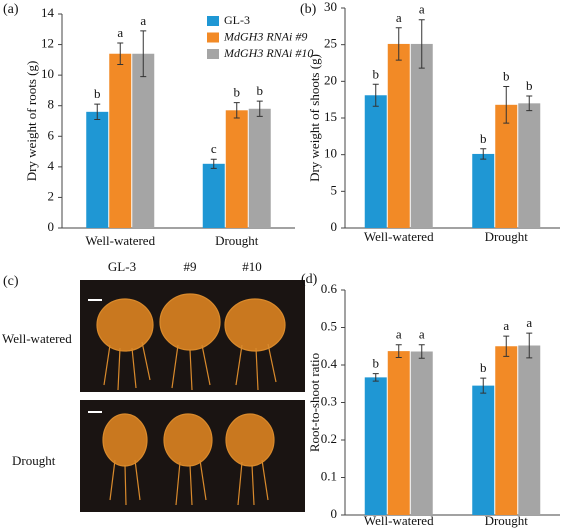 Image resolution: width=579 pixels, height=529 pixels. Describe the element at coordinates (48, 12) in the screenshot. I see `y-tick-label: 14` at that location.